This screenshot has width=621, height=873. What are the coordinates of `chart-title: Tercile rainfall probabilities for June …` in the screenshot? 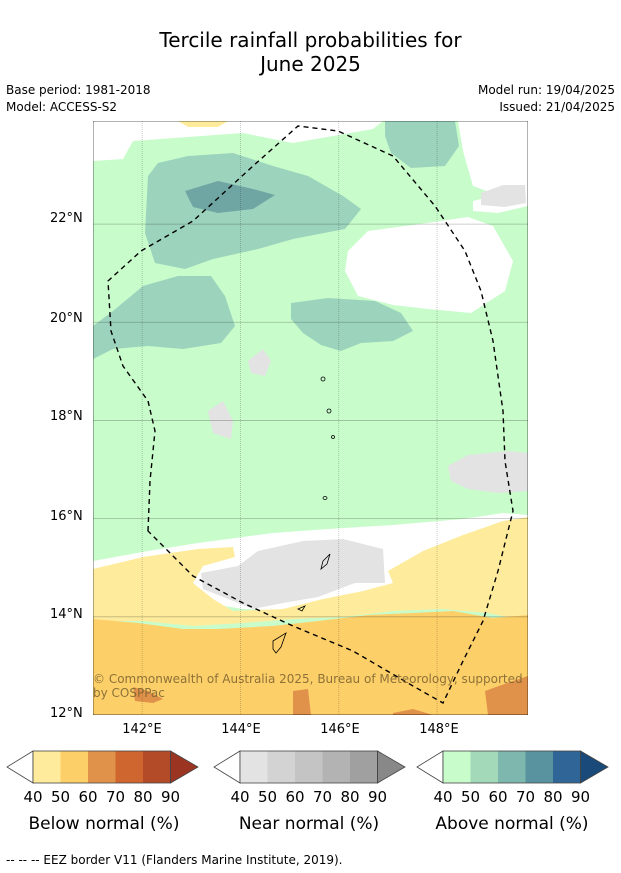 It's located at (310, 52).